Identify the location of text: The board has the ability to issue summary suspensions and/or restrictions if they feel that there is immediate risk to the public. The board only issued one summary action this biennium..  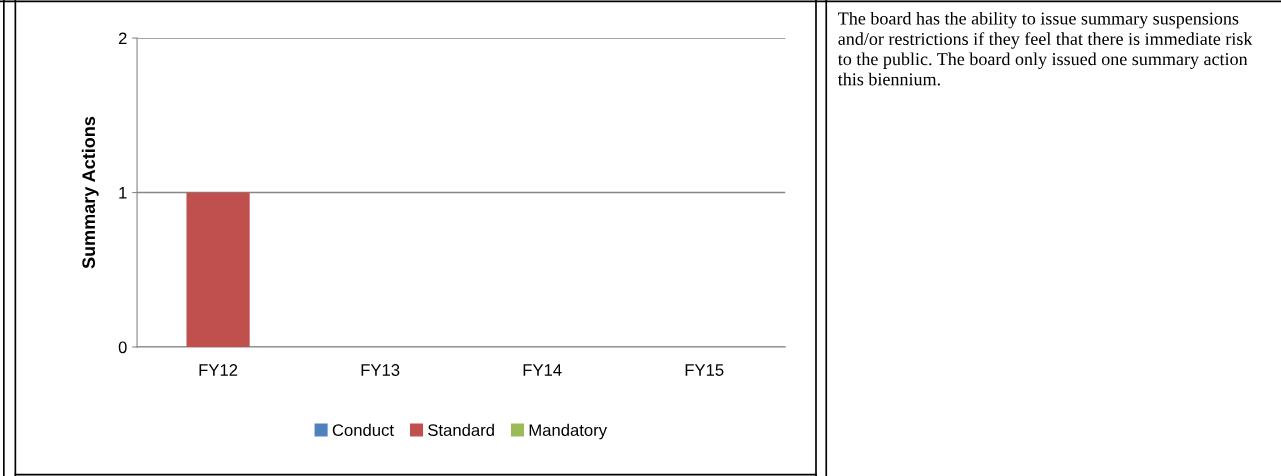
(1045, 48).